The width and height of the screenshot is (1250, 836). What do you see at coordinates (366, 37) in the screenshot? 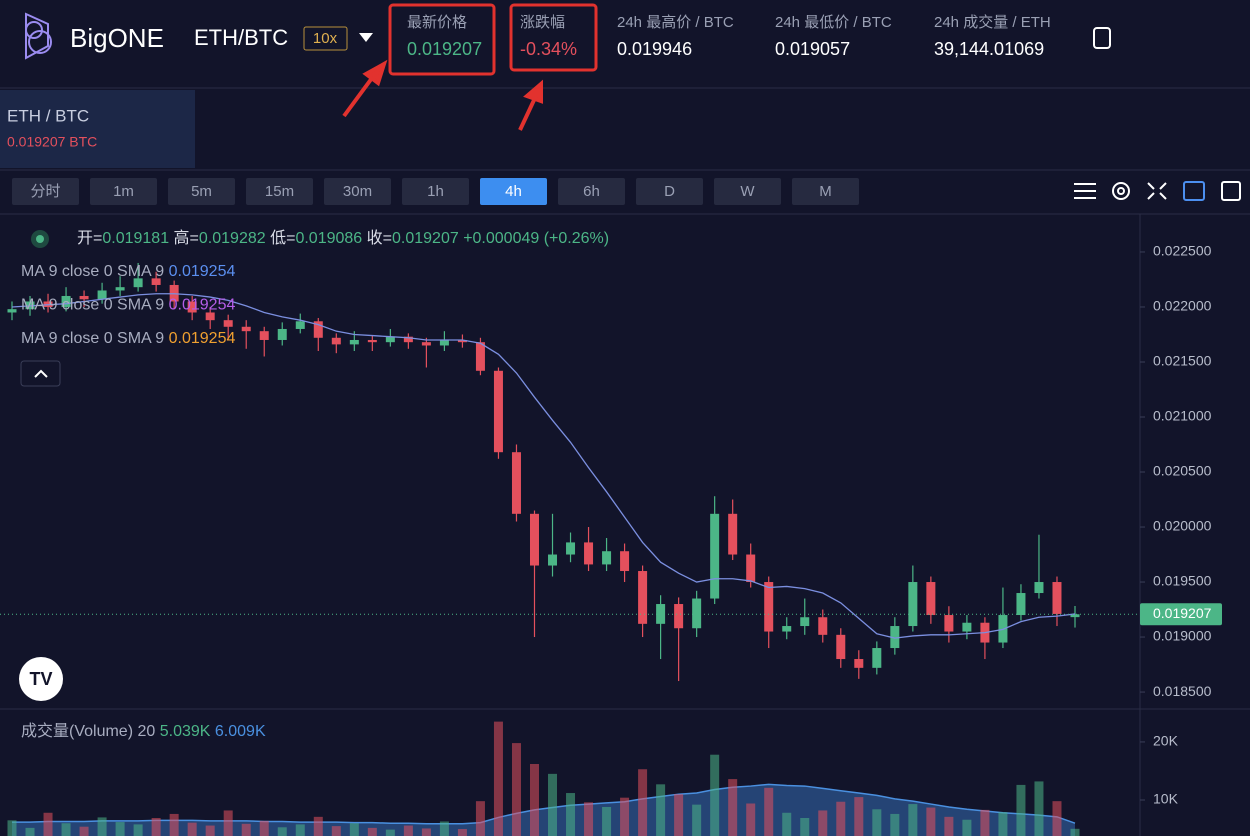
I see `dropdown-arrow` at bounding box center [366, 37].